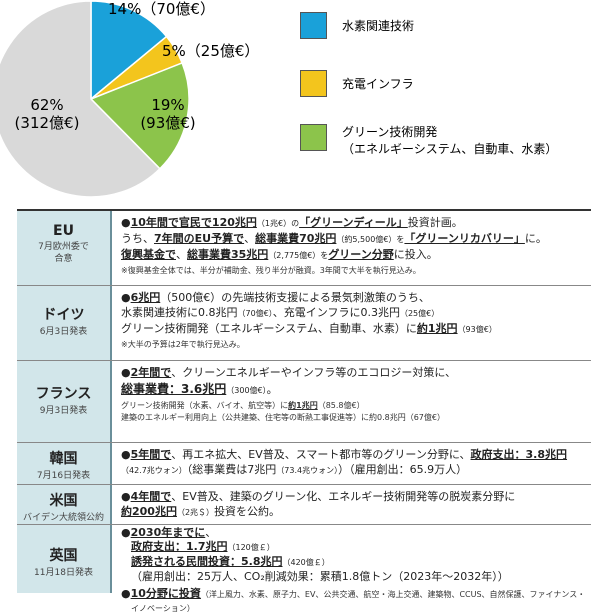  Describe the element at coordinates (63, 231) in the screenshot. I see `region-name: EU` at that location.